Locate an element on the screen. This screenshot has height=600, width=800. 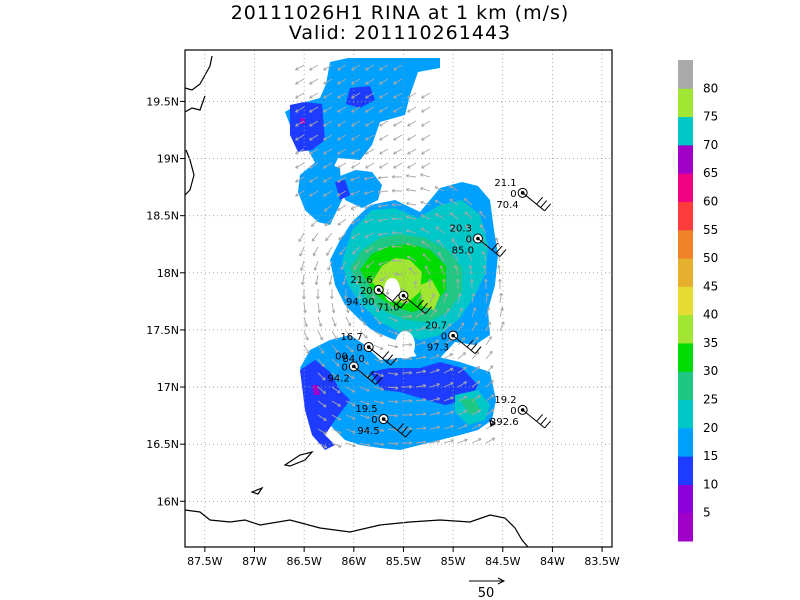
colorbar-label: 80 is located at coordinates (710, 88).